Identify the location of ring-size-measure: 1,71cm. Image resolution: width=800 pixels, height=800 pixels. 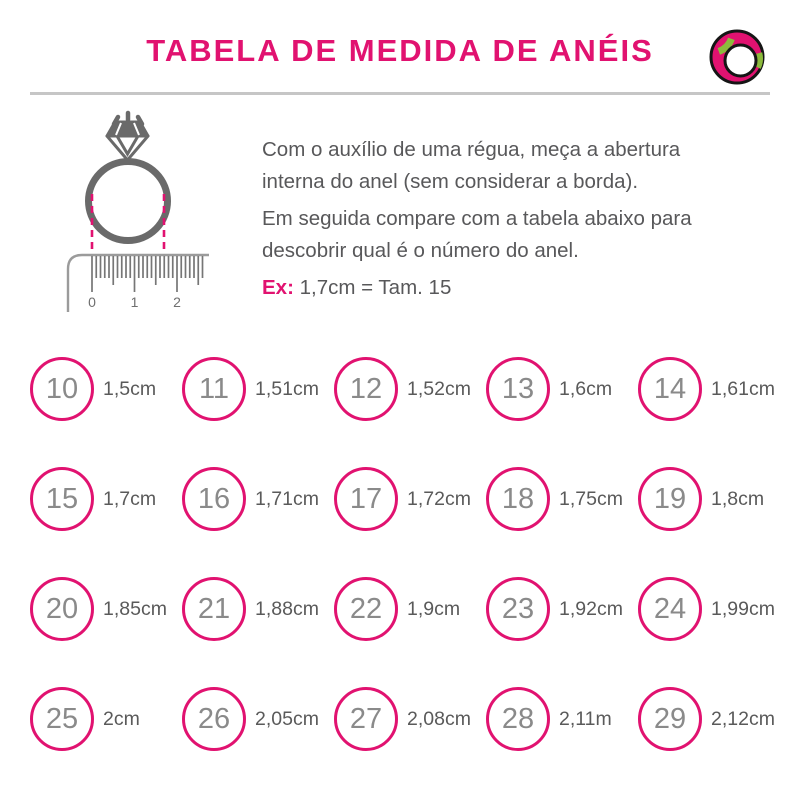
(287, 498).